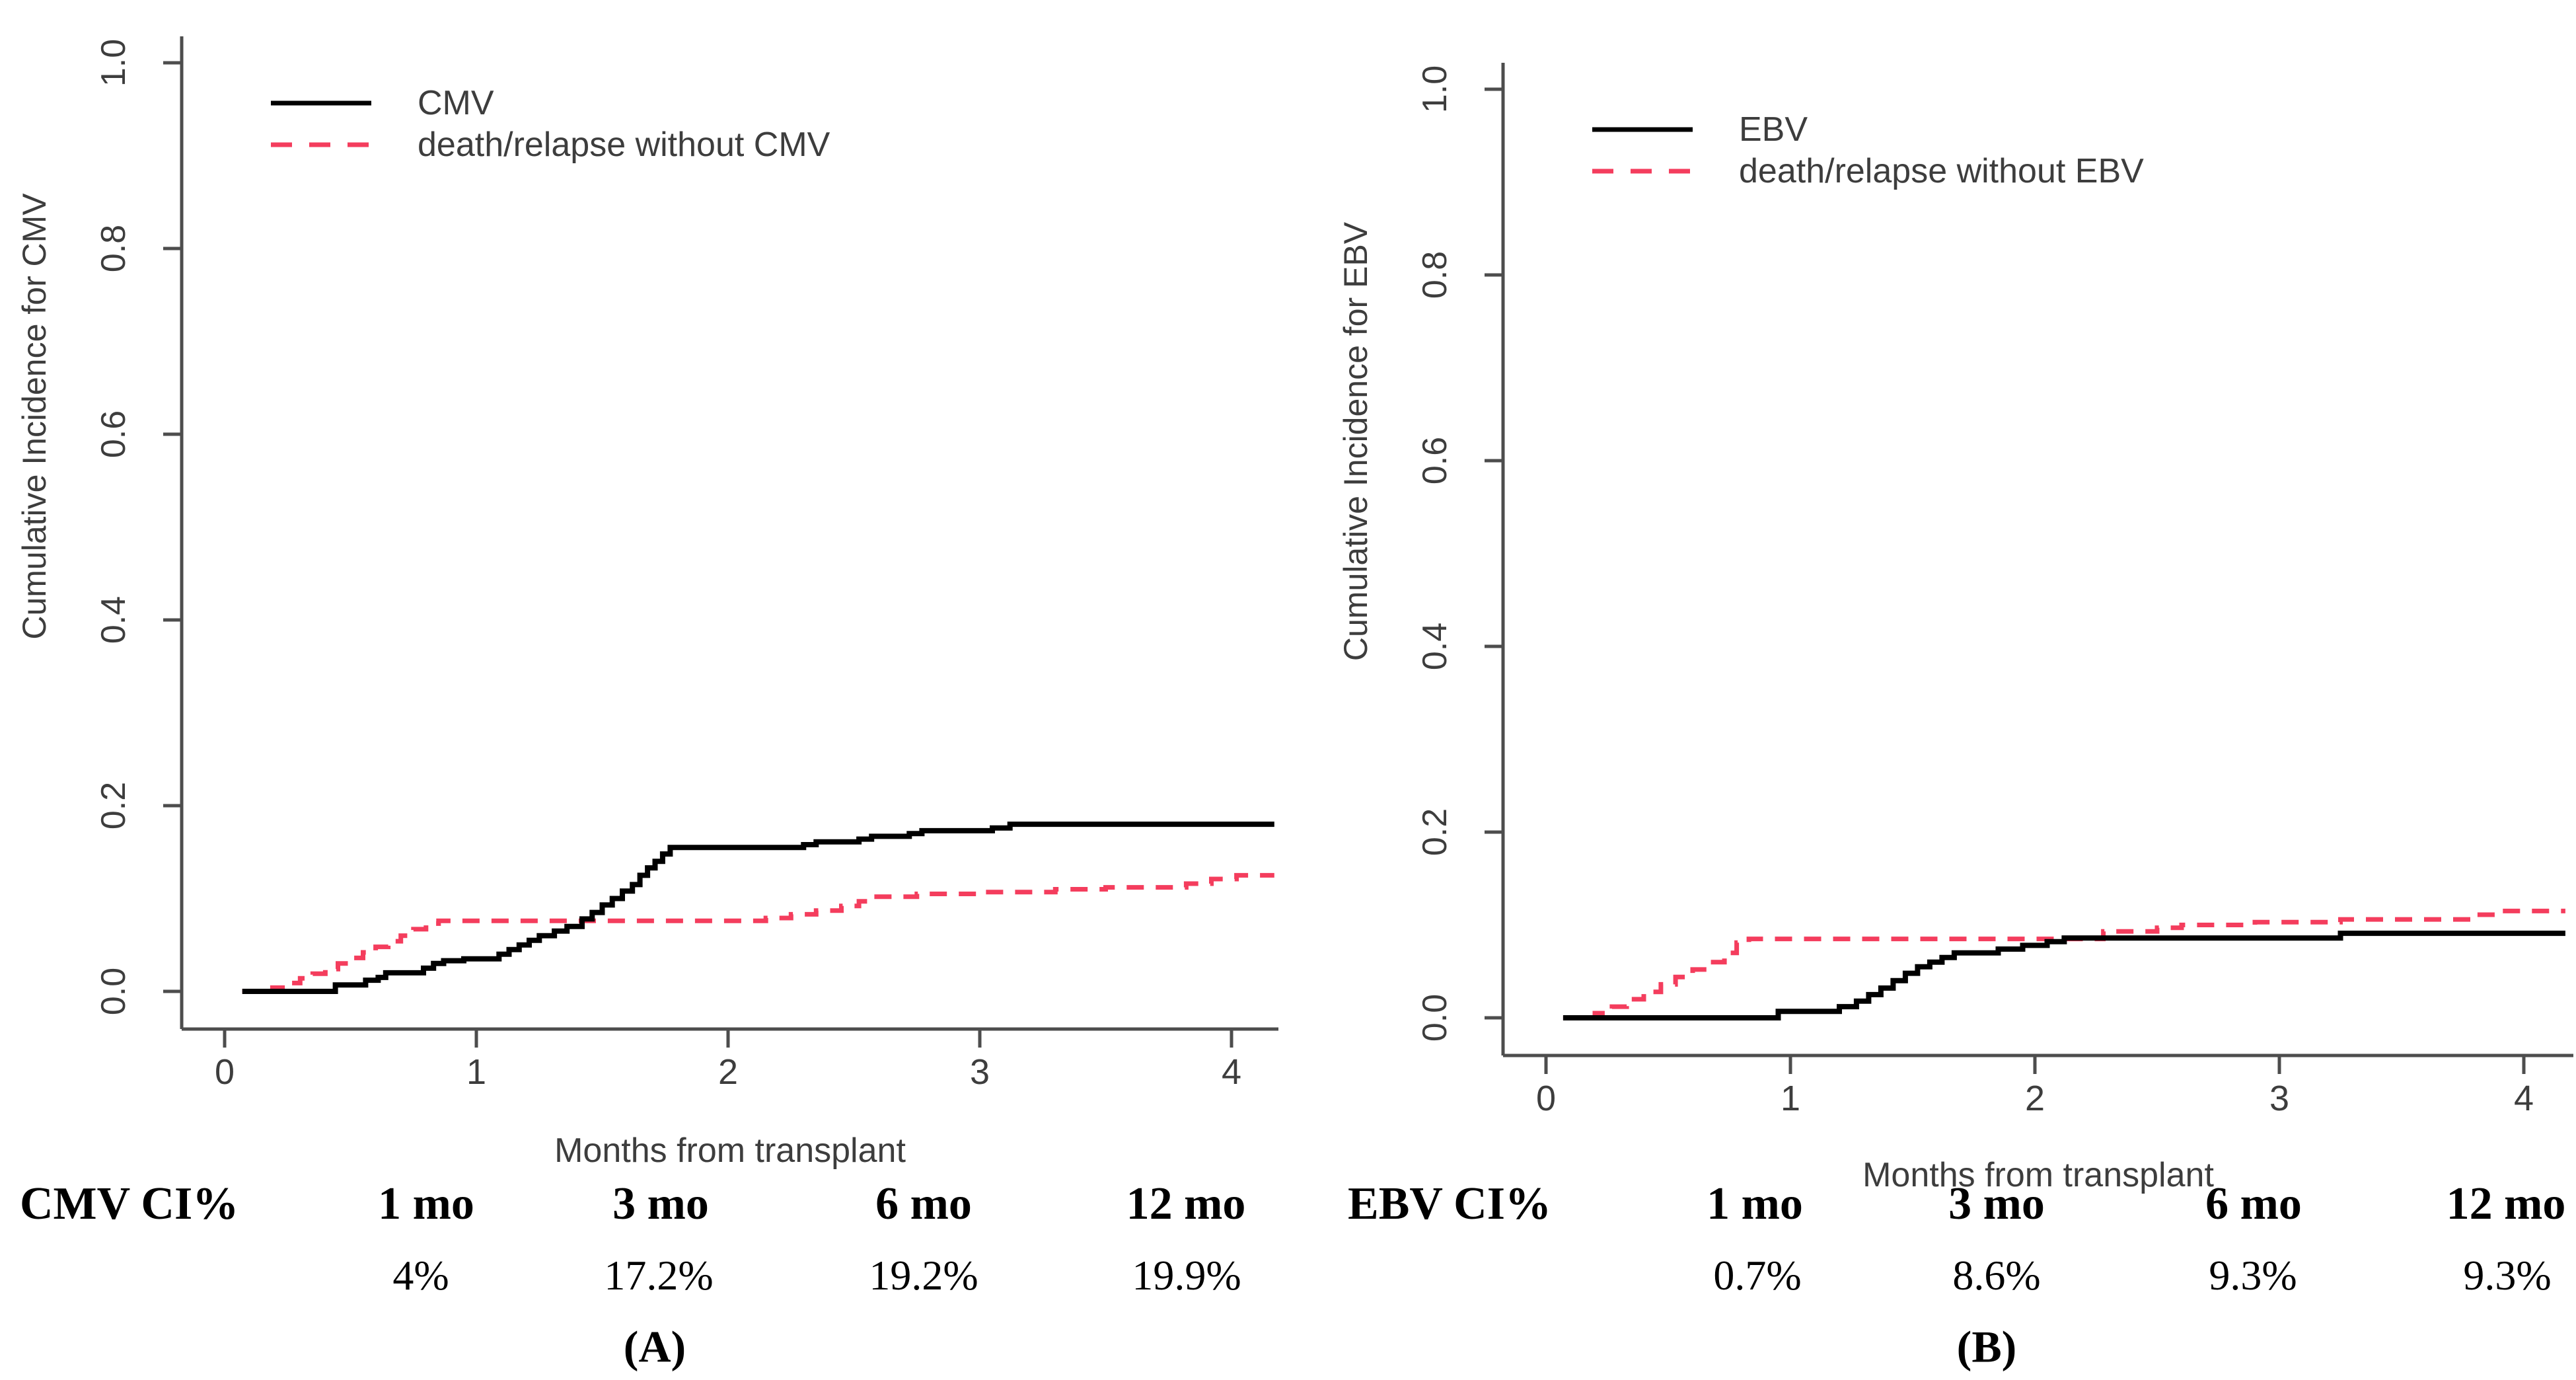 The height and width of the screenshot is (1380, 2576). What do you see at coordinates (1449, 1203) in the screenshot?
I see `ebv-table-label: EBV CI%` at bounding box center [1449, 1203].